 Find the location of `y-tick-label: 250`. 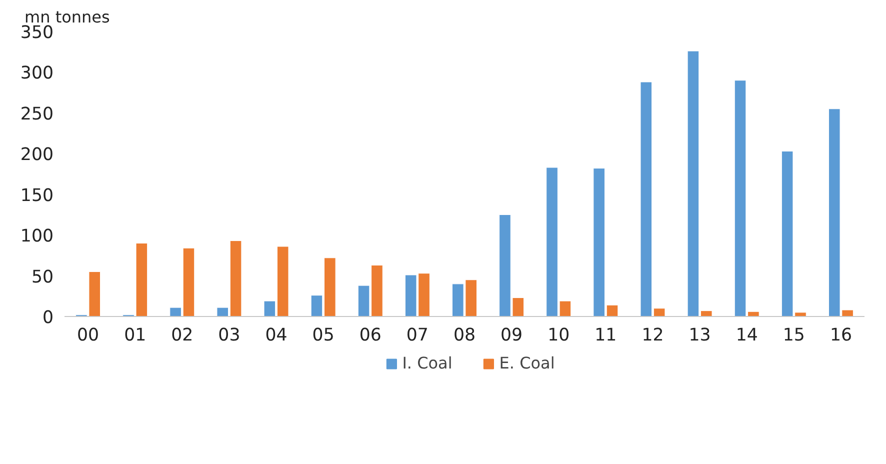

y-tick-label: 250 is located at coordinates (37, 114).